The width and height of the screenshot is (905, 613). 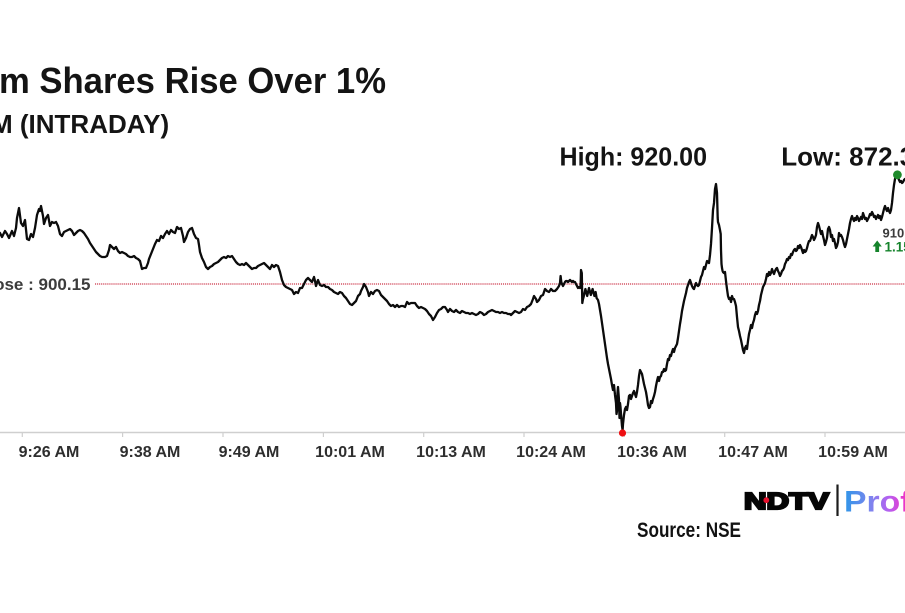 I want to click on svg-text: 910.25, so click(x=894, y=233).